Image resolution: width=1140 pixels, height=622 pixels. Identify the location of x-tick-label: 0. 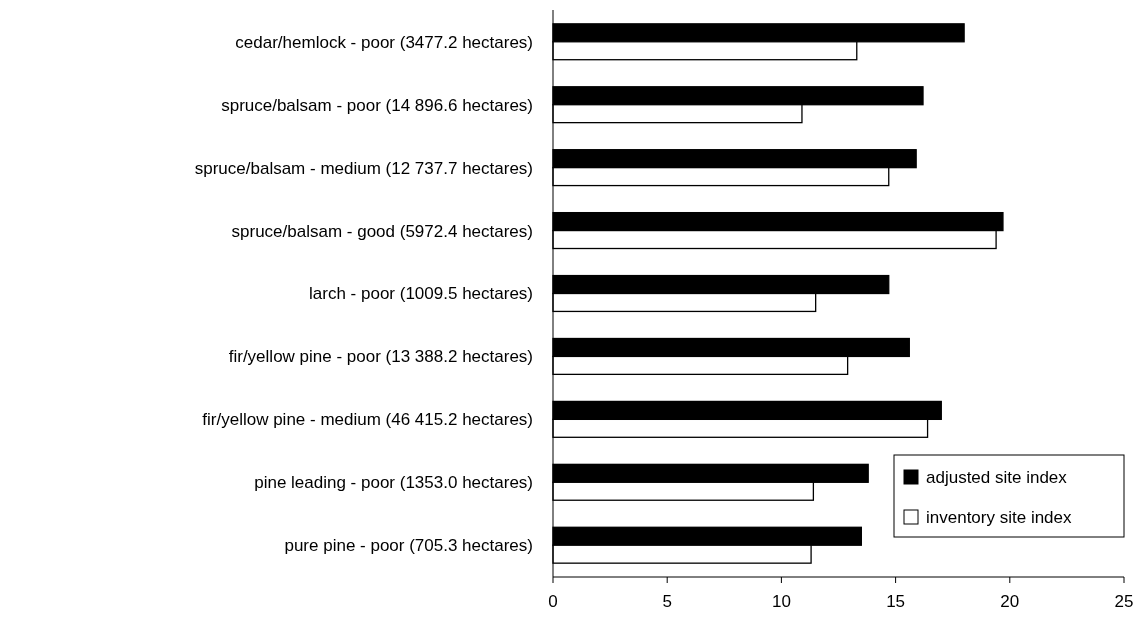
(553, 601).